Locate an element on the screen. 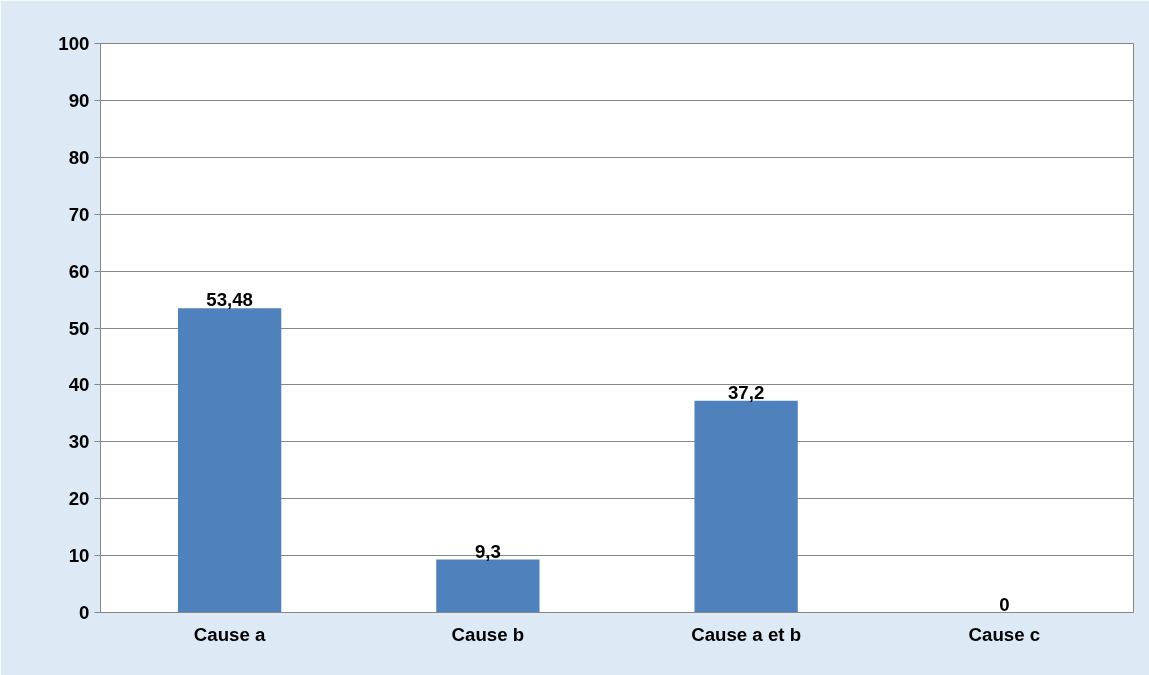 The height and width of the screenshot is (675, 1149). y-tick-label: 40 is located at coordinates (79, 385).